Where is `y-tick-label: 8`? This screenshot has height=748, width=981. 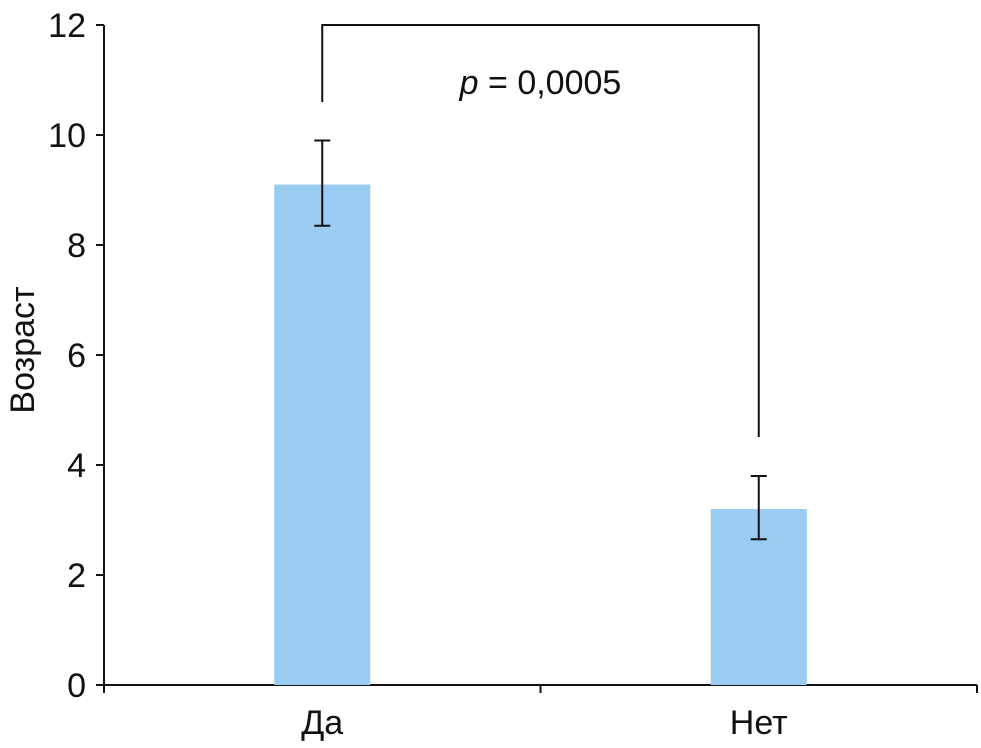 y-tick-label: 8 is located at coordinates (76, 246).